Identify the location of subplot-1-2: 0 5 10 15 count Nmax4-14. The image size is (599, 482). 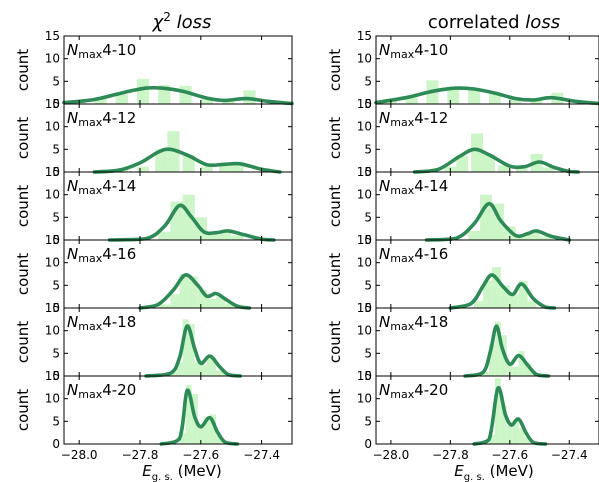
(462, 206).